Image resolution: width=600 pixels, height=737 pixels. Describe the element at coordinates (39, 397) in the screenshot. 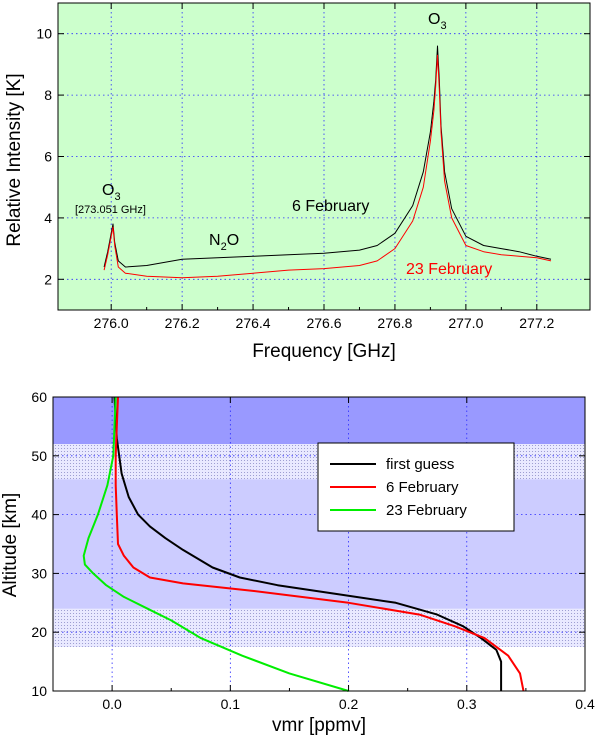

I see `y-tick-label: 60` at that location.